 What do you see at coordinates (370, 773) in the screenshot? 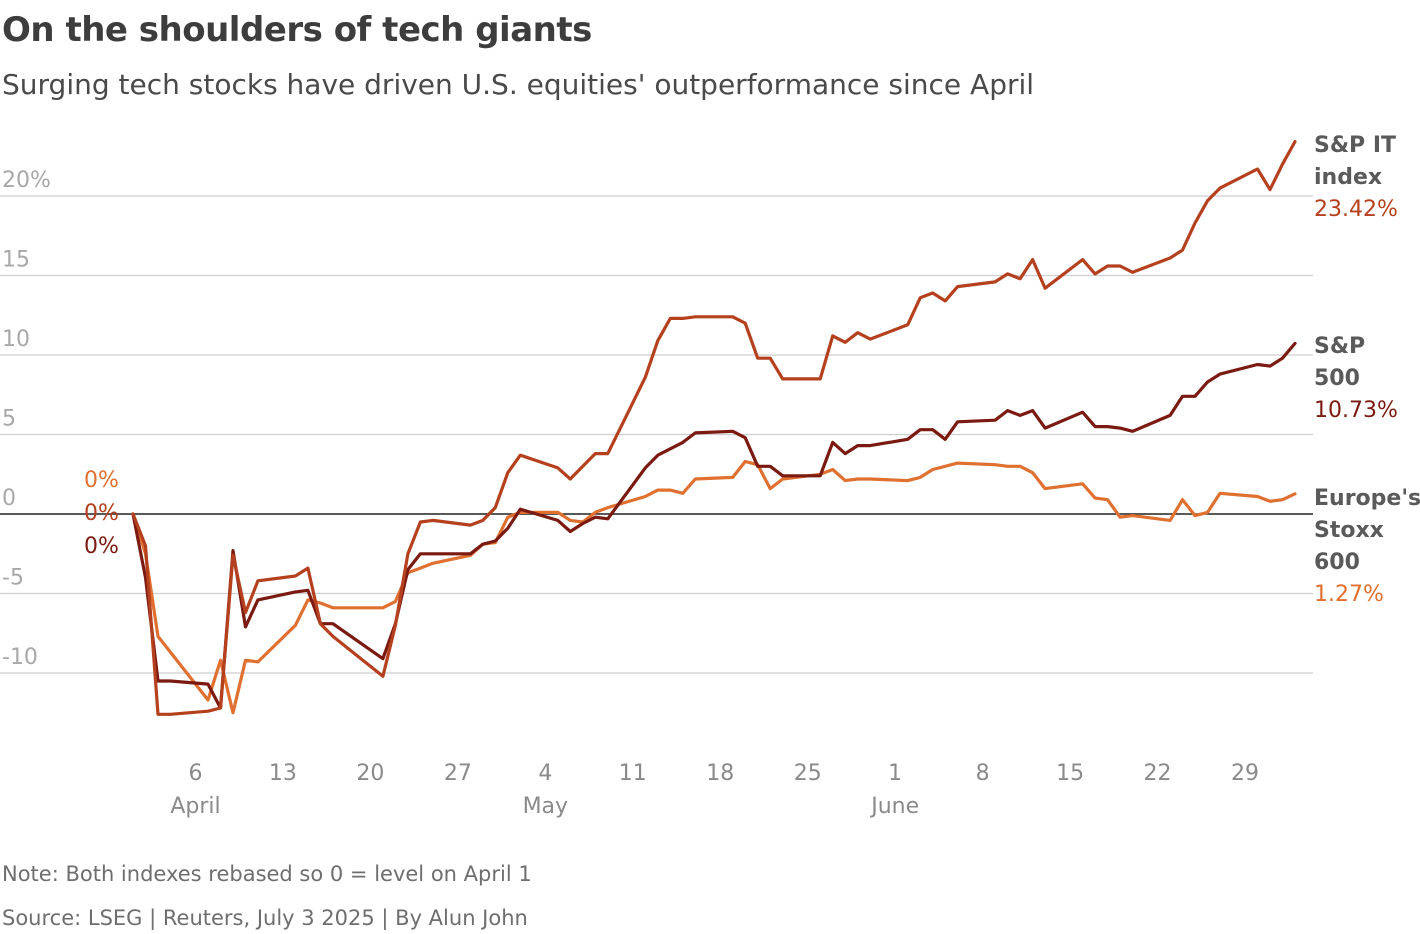
I see `x-tick-label: 20` at bounding box center [370, 773].